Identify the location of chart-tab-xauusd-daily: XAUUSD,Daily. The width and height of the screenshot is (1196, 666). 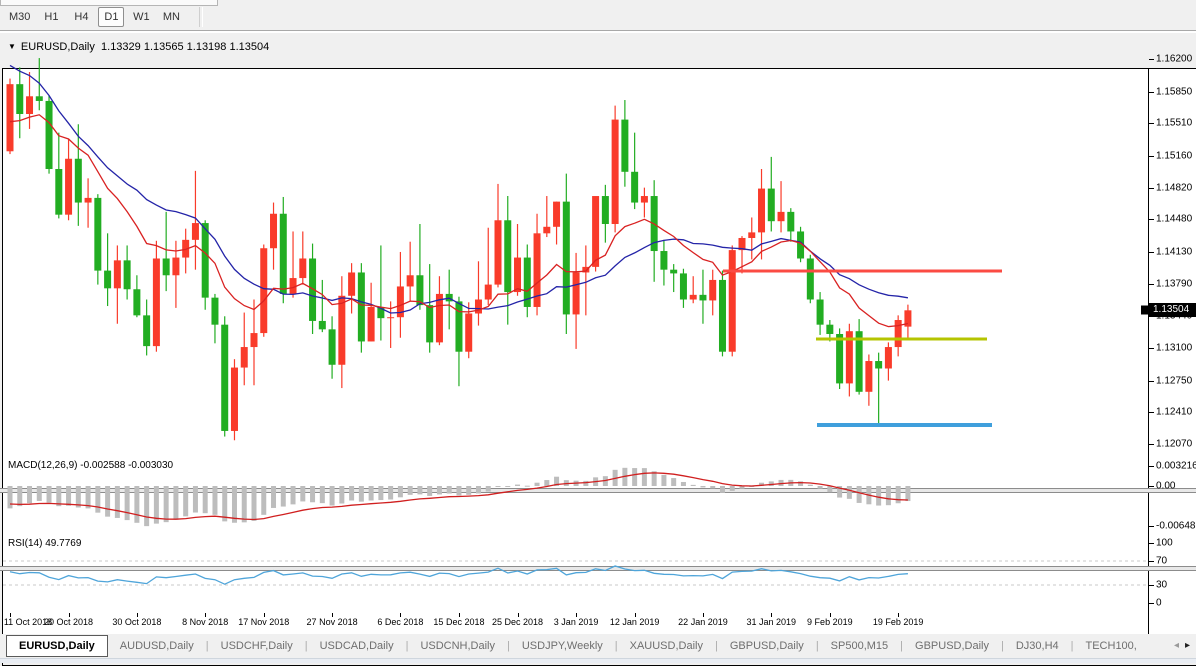
(666, 646).